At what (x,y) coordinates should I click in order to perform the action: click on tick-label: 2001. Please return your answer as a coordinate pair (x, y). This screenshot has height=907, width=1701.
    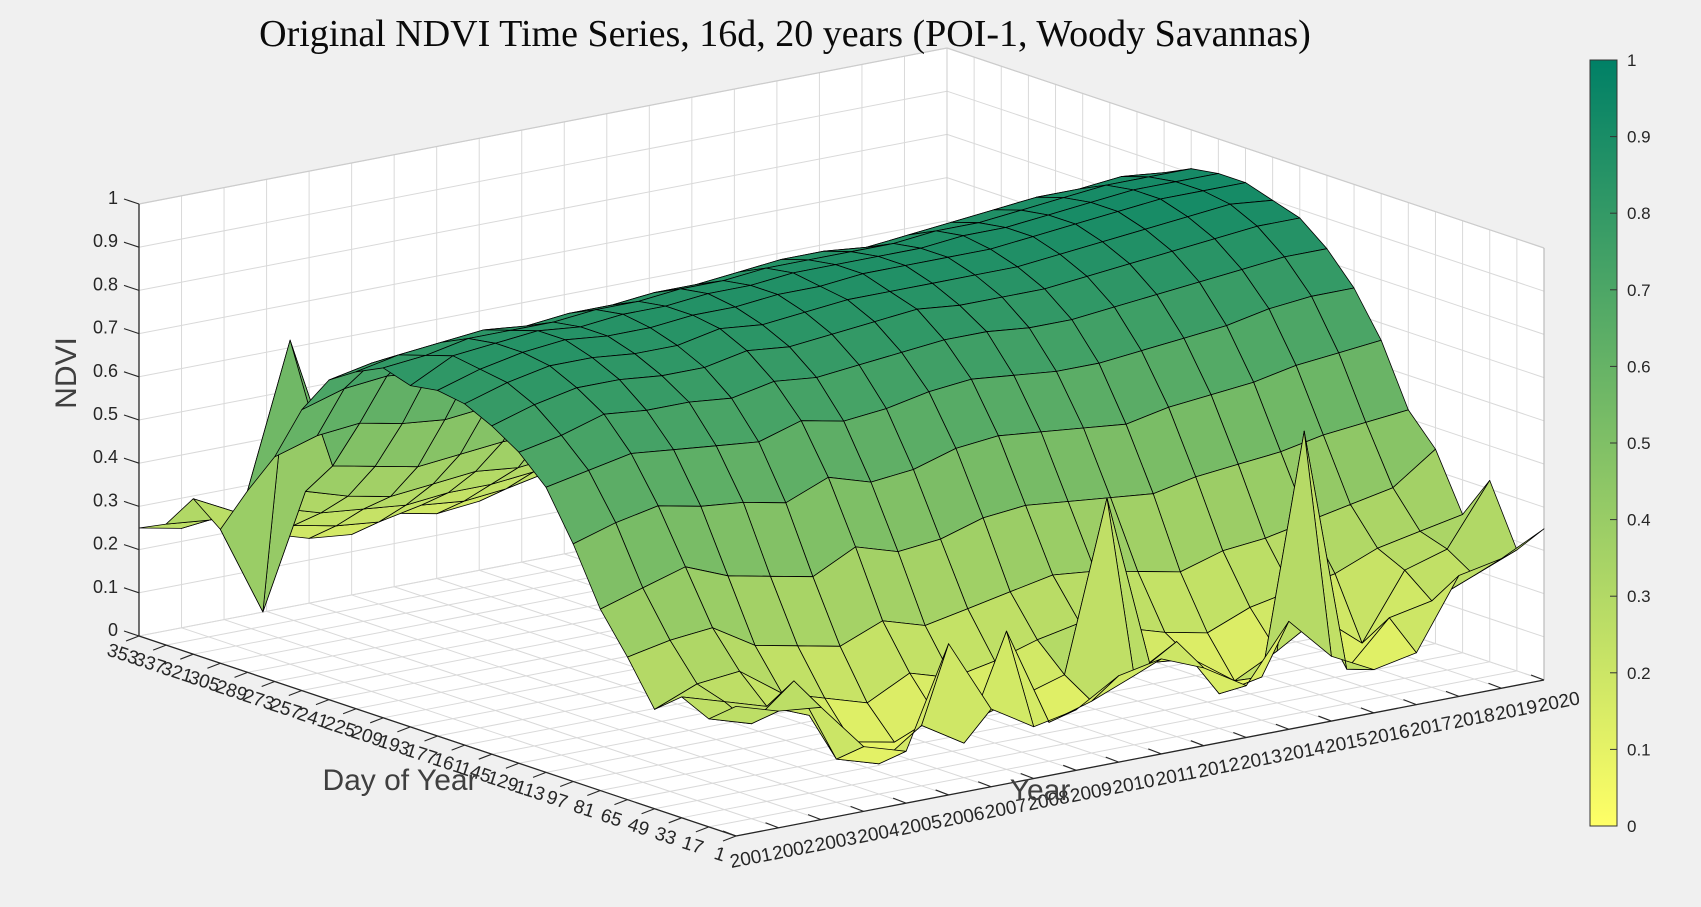
    Looking at the image, I should click on (751, 858).